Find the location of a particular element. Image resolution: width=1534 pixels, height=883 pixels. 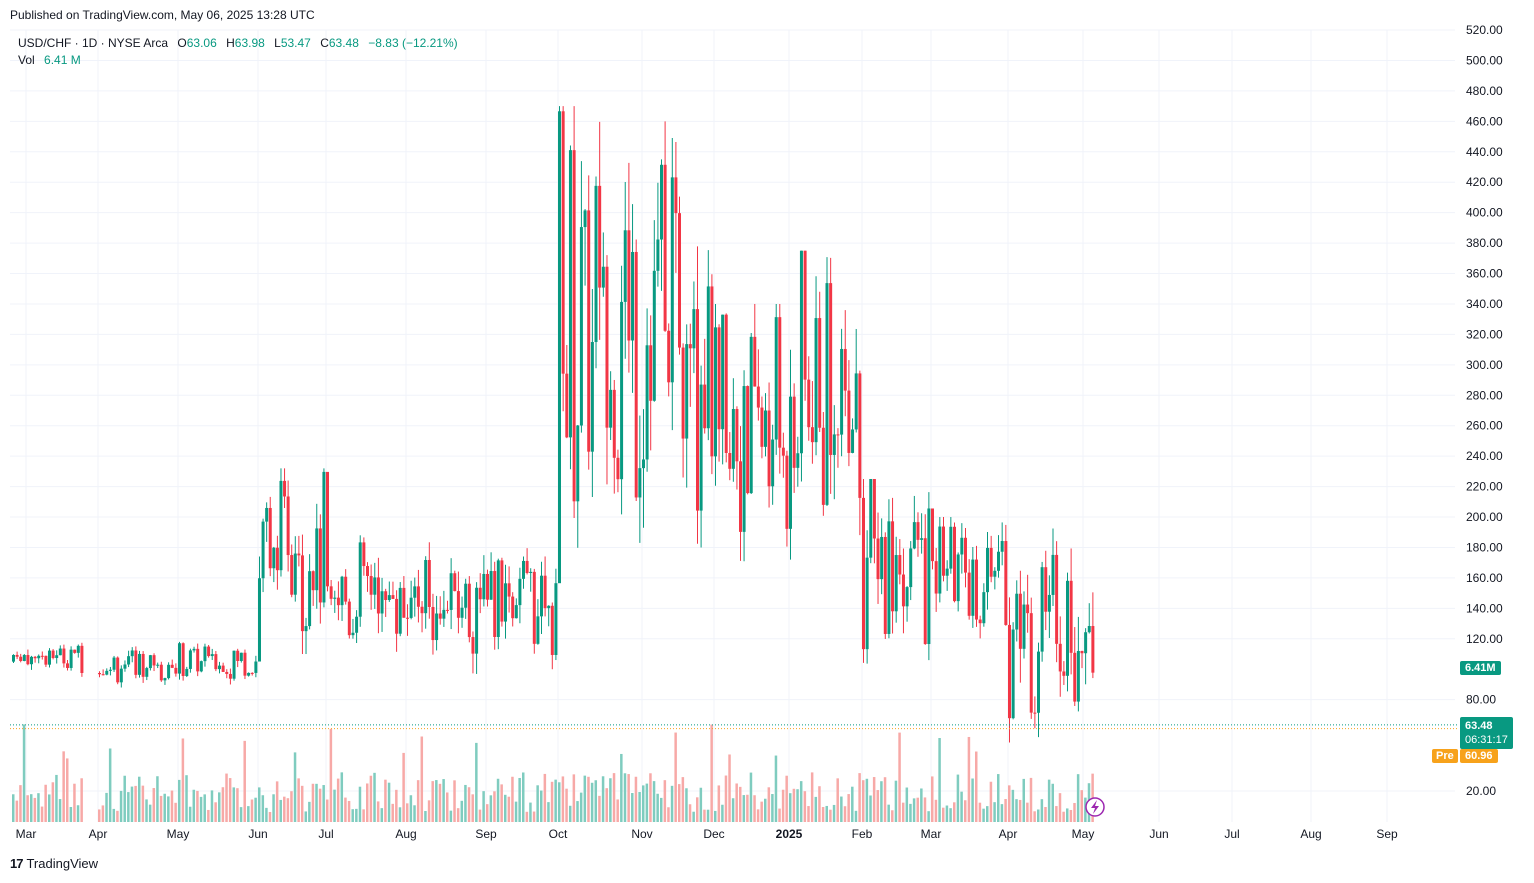

y-tick-label: 420.00 is located at coordinates (1484, 182).